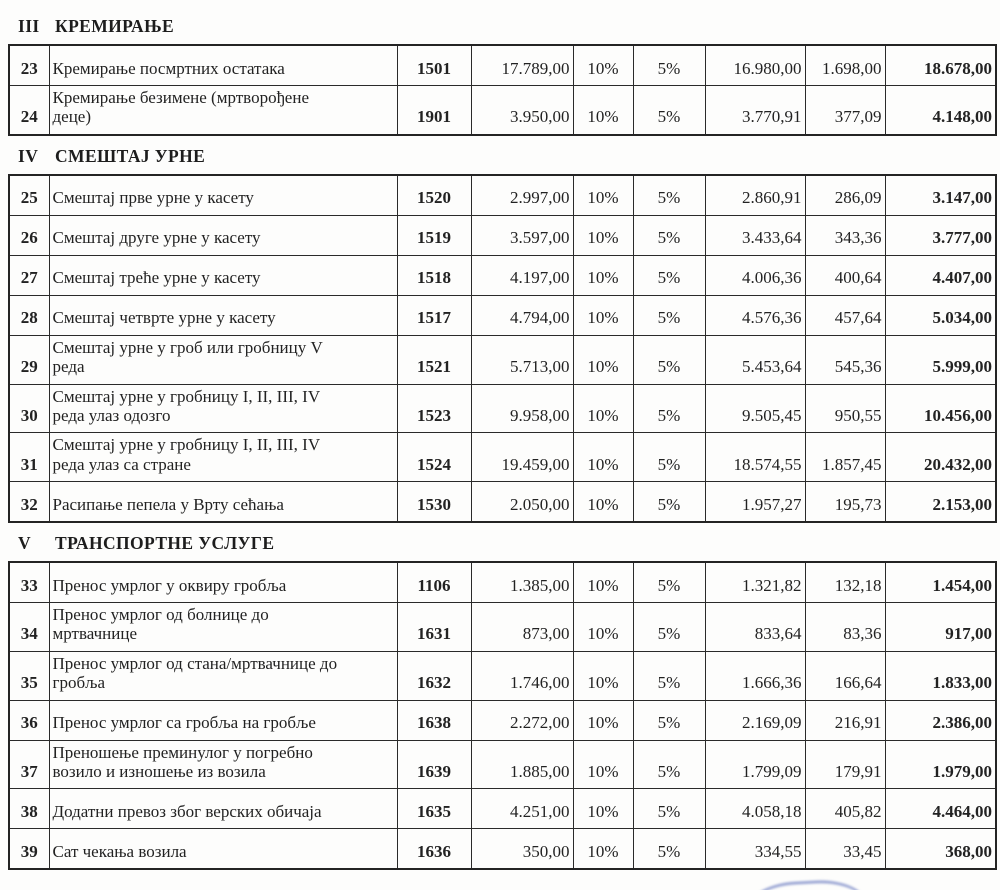 The height and width of the screenshot is (890, 1000). Describe the element at coordinates (223, 275) in the screenshot. I see `description-cell: Смештај треће урне у касету` at that location.